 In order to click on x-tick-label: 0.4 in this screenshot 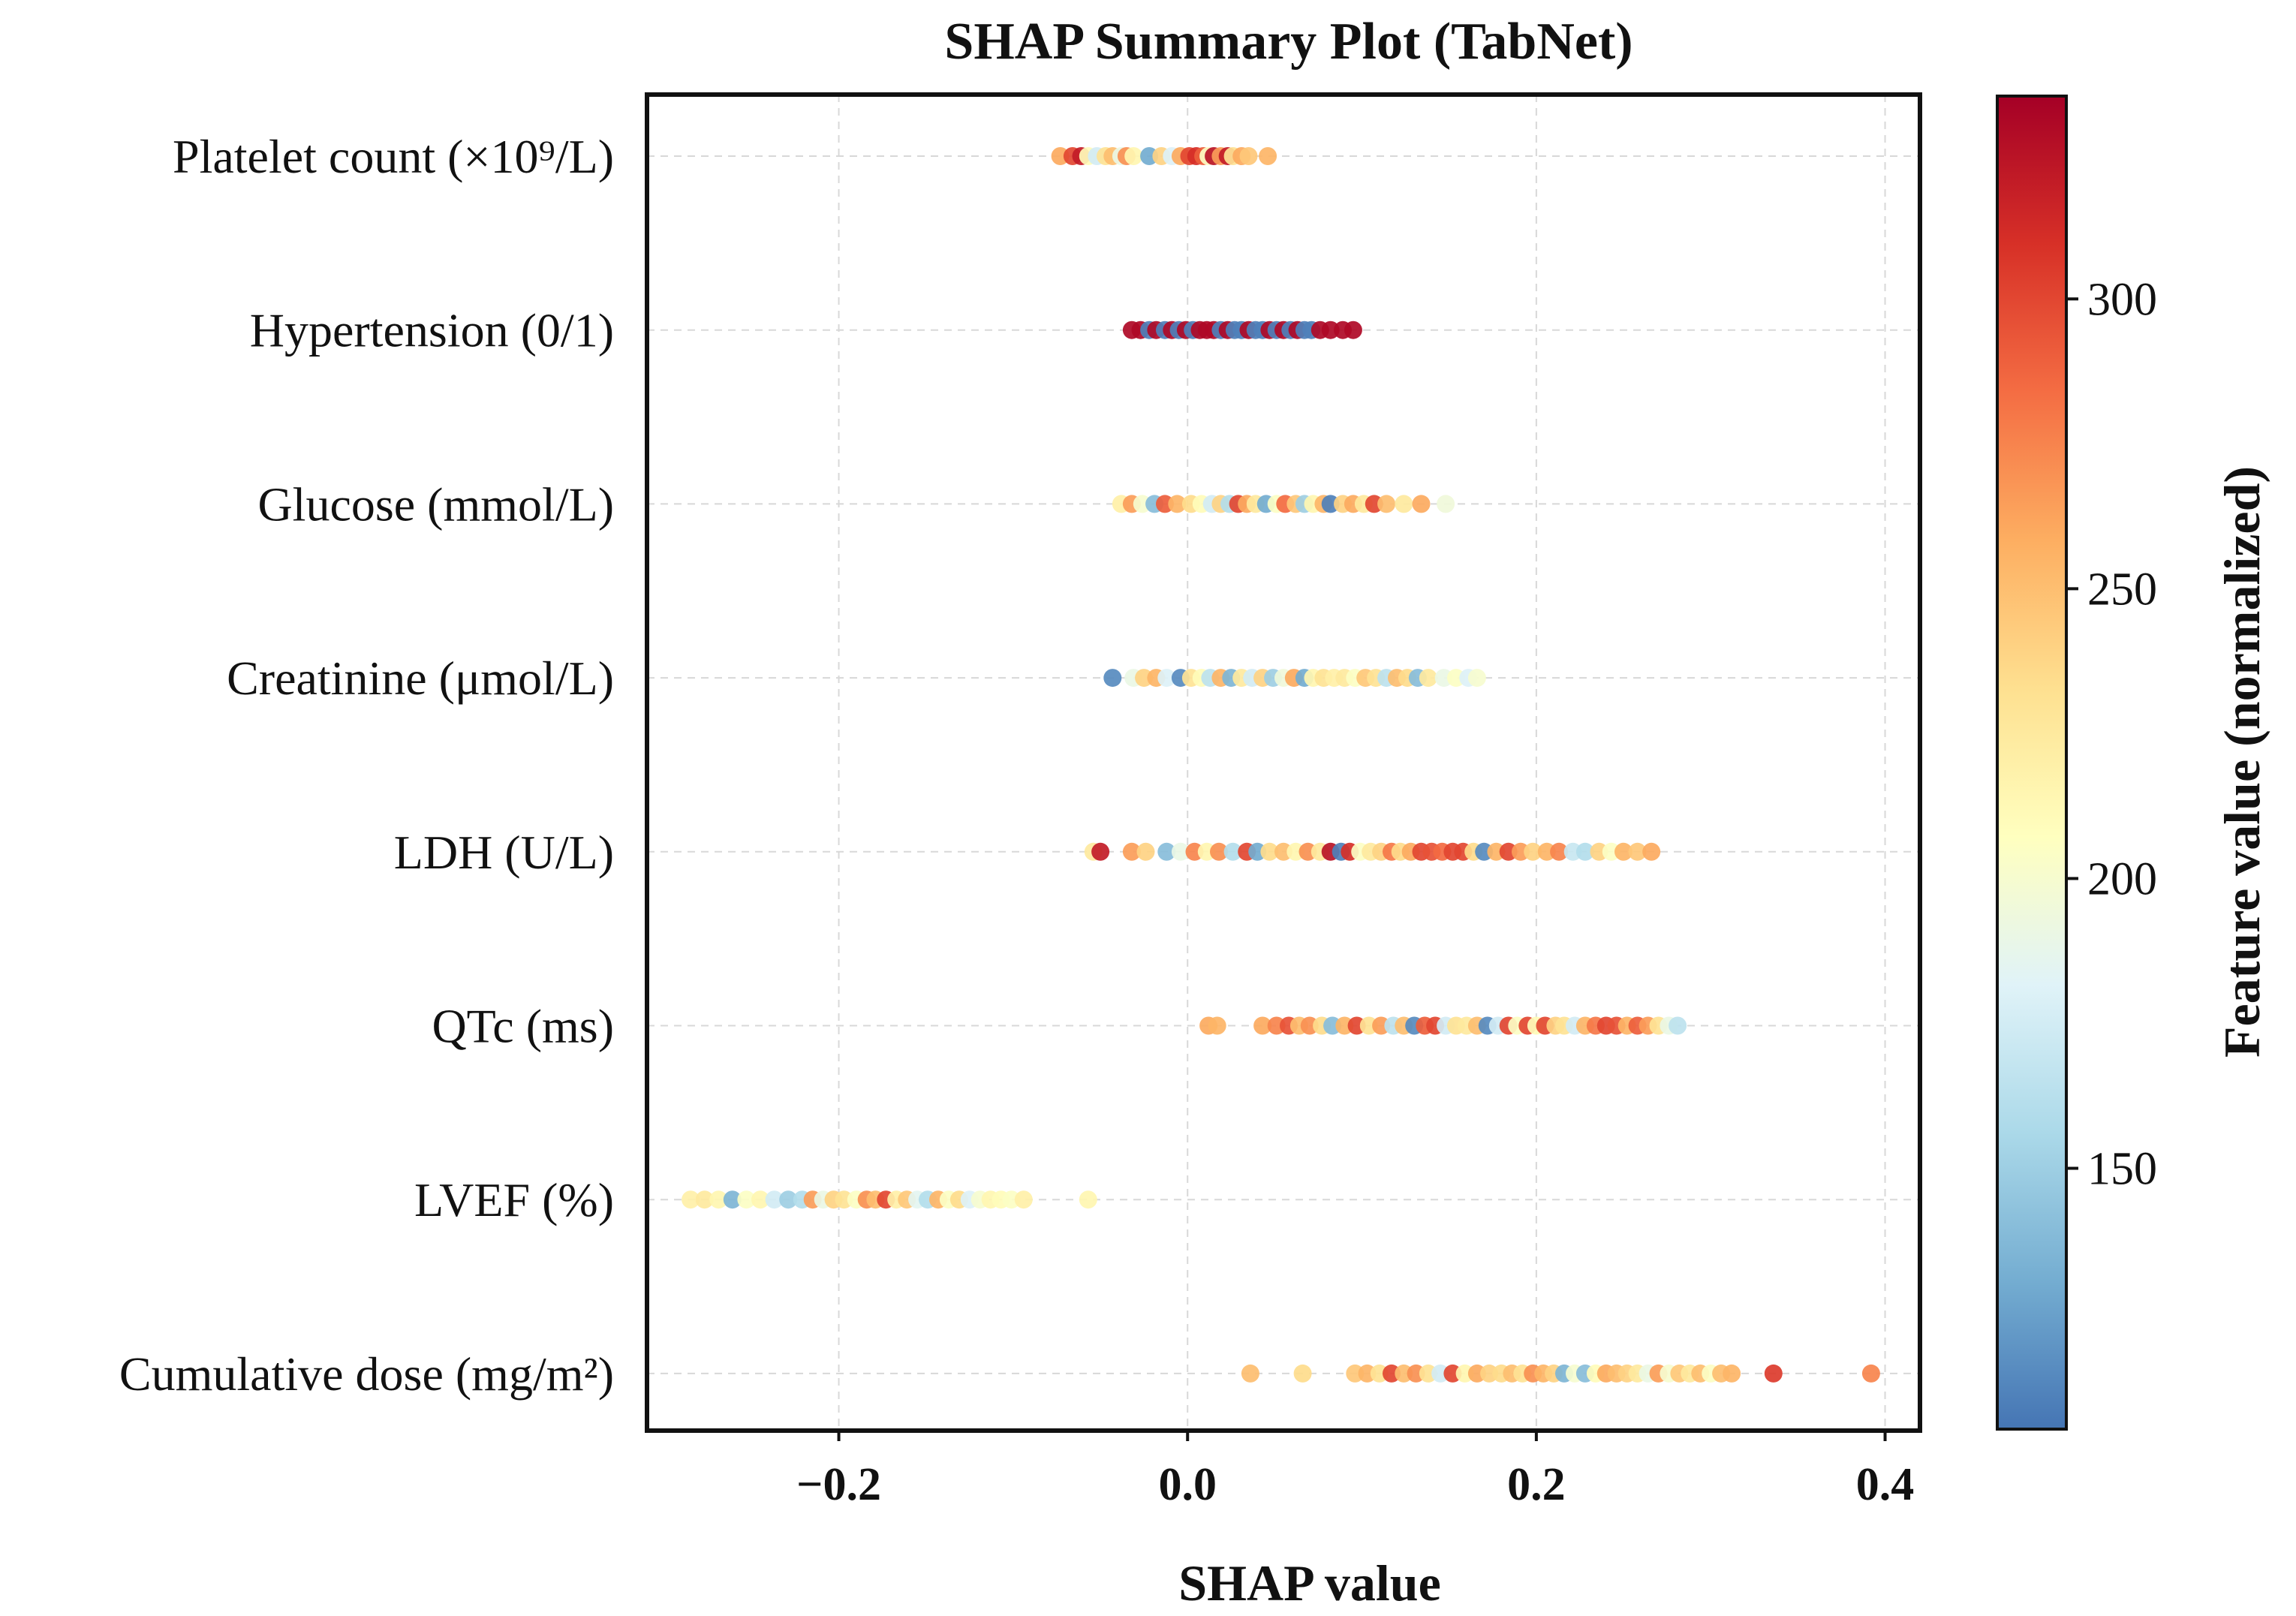, I will do `click(1885, 1484)`.